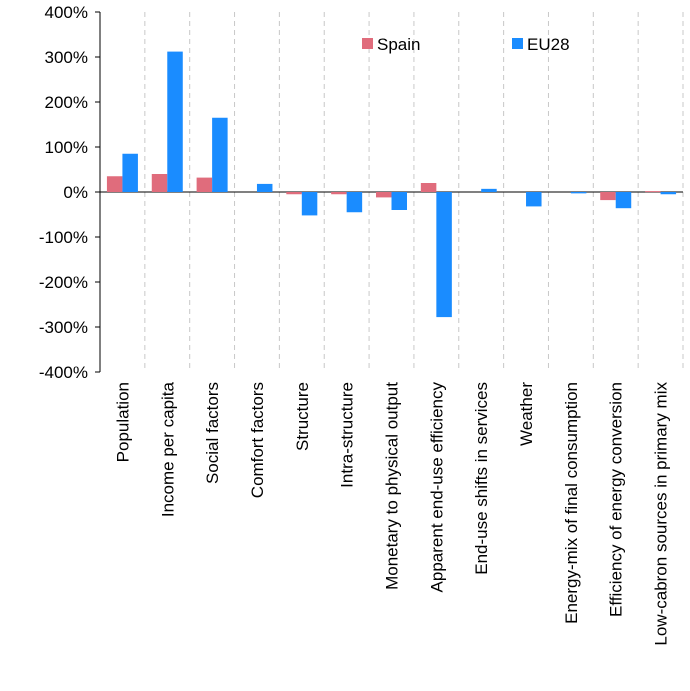  Describe the element at coordinates (66, 12) in the screenshot. I see `y-tick-label: 400%` at that location.